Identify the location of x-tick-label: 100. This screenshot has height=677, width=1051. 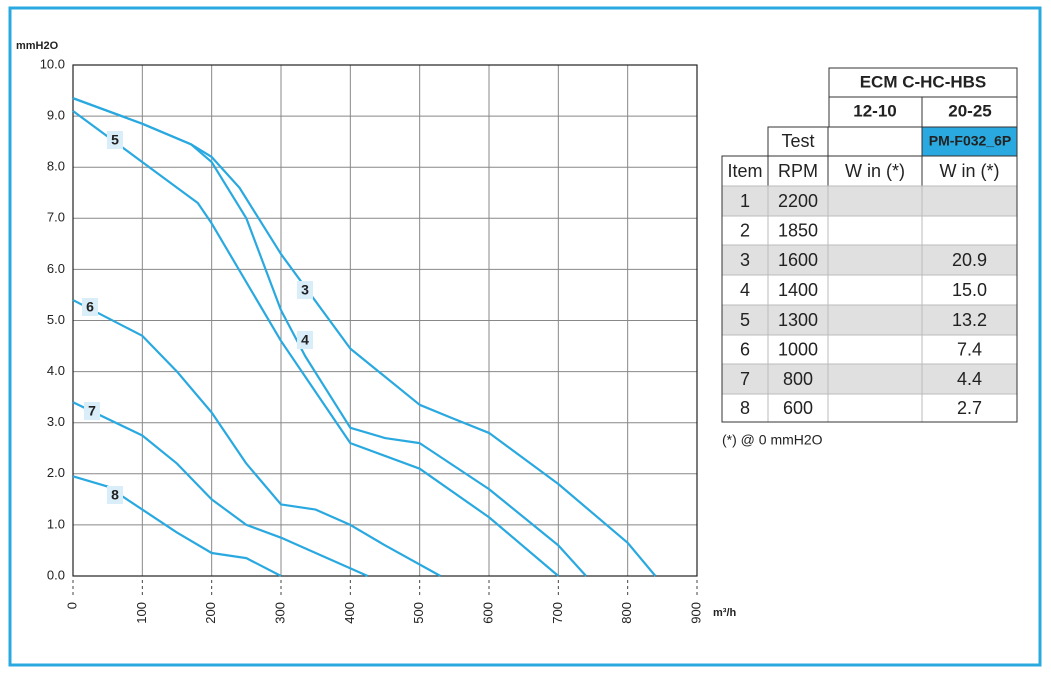
(141, 613).